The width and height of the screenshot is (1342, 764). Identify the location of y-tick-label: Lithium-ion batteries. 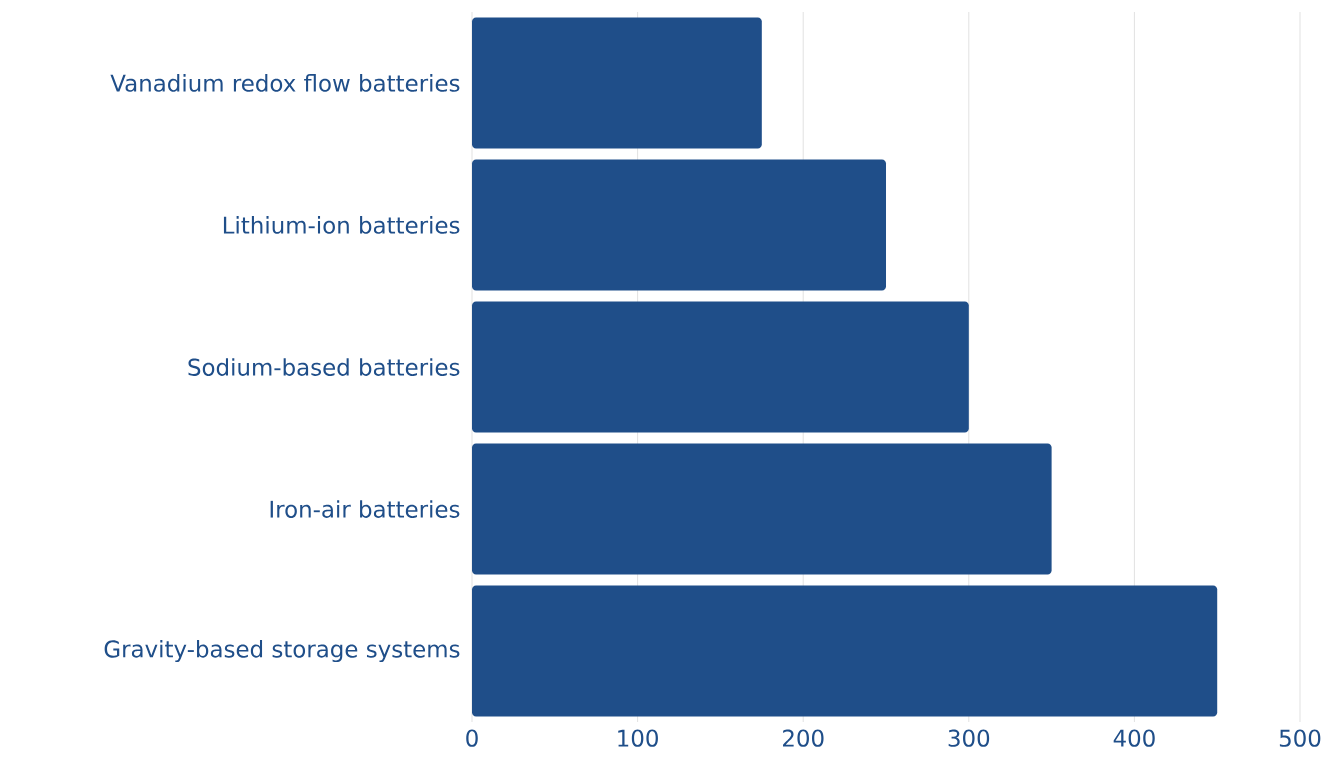
(341, 225).